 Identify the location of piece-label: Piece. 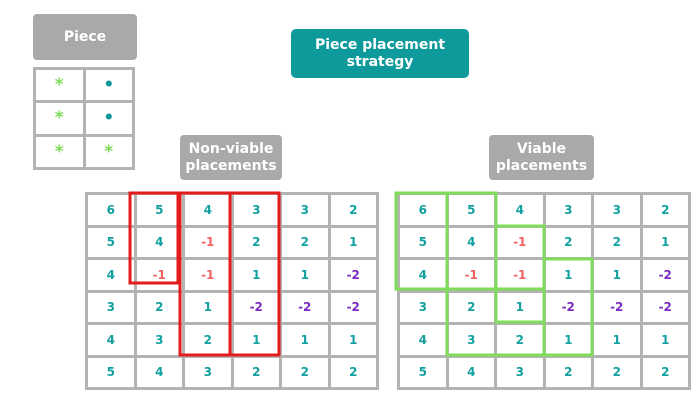
(85, 37).